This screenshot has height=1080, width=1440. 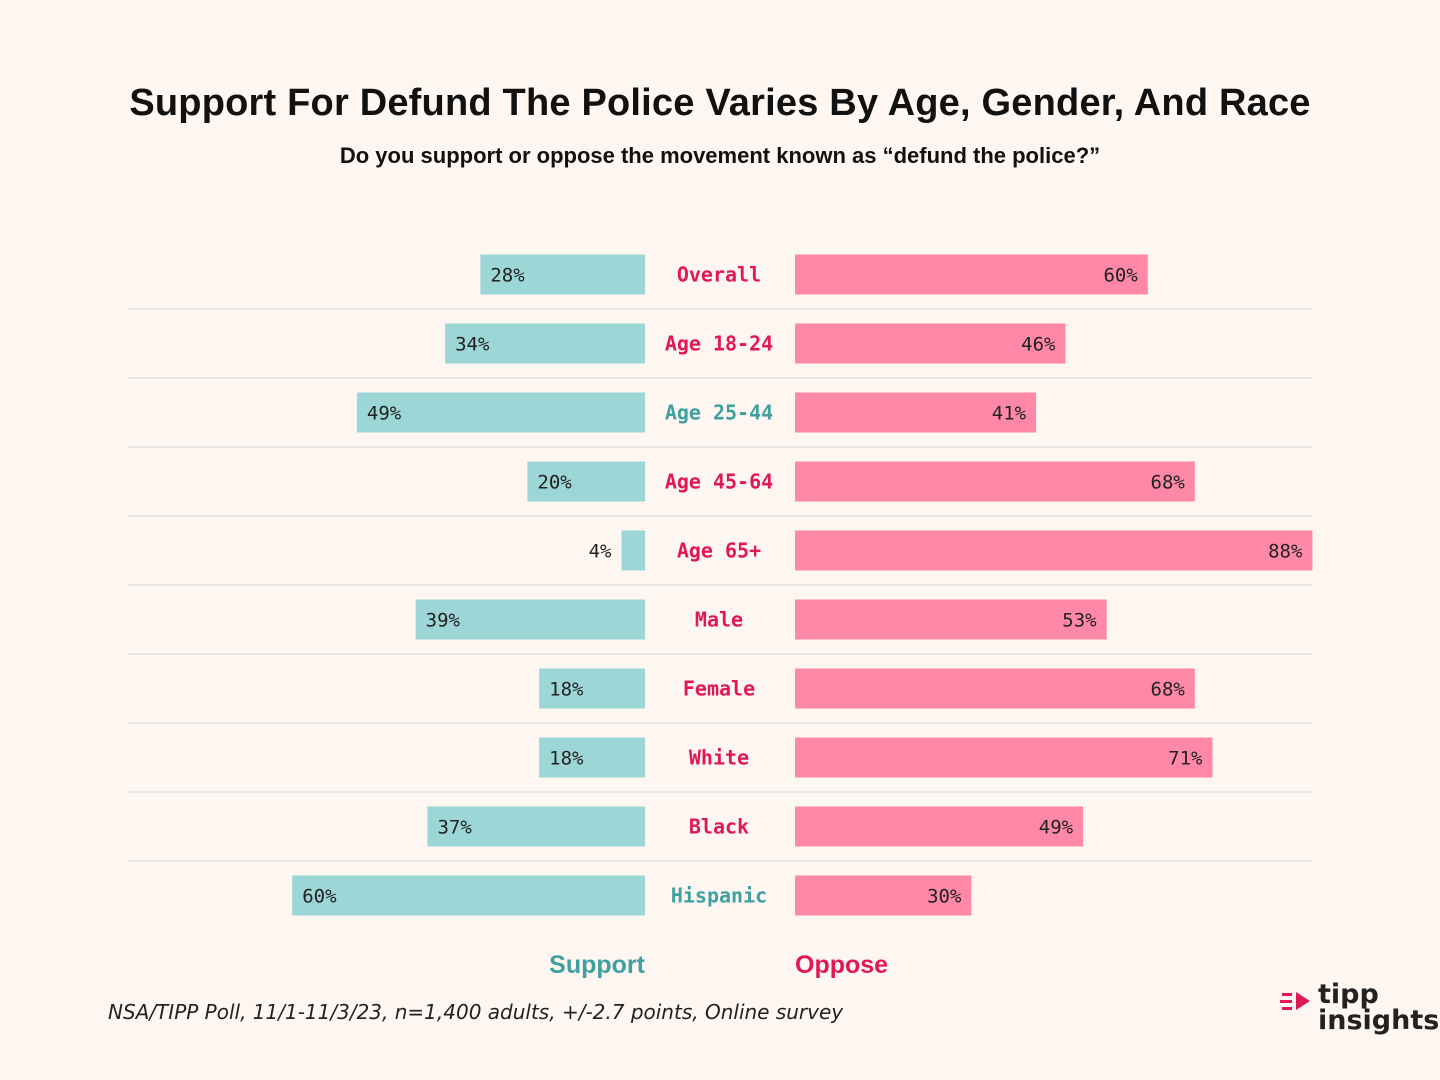 What do you see at coordinates (1285, 552) in the screenshot?
I see `oppose-value-label: 88%` at bounding box center [1285, 552].